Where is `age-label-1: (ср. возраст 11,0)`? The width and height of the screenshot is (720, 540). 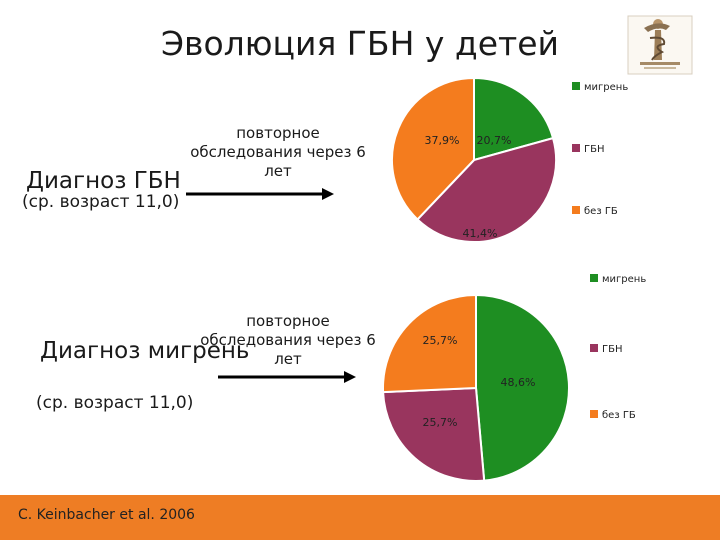
age-label-1: (ср. возраст 11,0) is located at coordinates (101, 202).